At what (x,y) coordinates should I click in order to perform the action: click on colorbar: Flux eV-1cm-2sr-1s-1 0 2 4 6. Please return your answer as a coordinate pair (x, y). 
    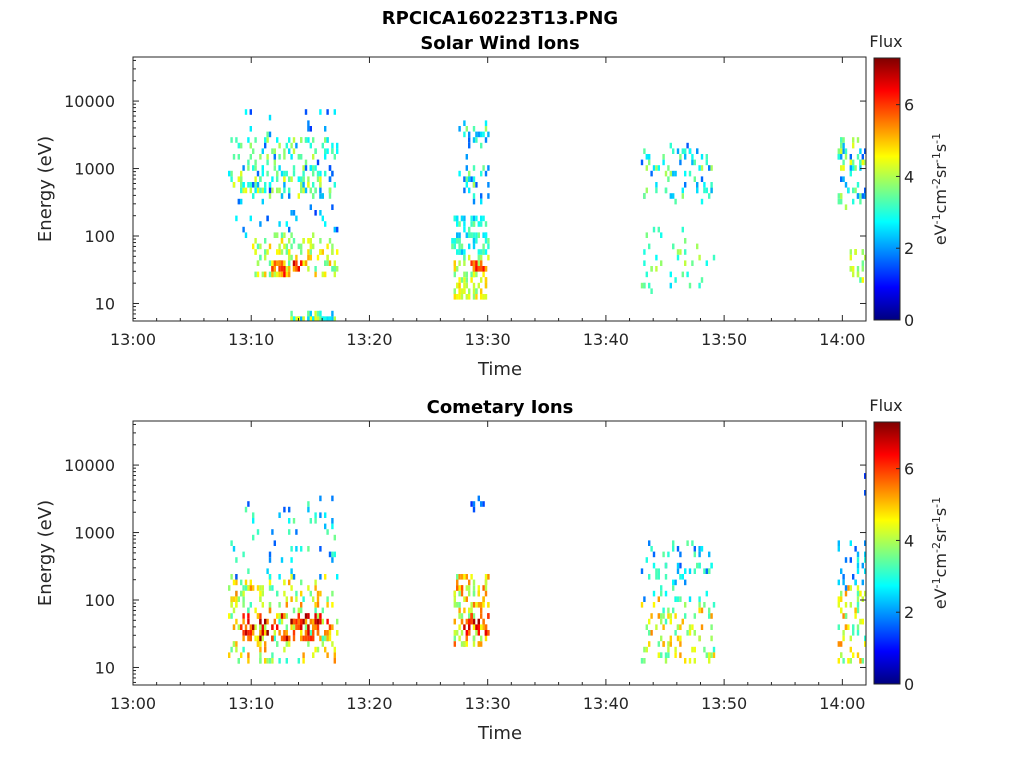
    Looking at the image, I should click on (909, 181).